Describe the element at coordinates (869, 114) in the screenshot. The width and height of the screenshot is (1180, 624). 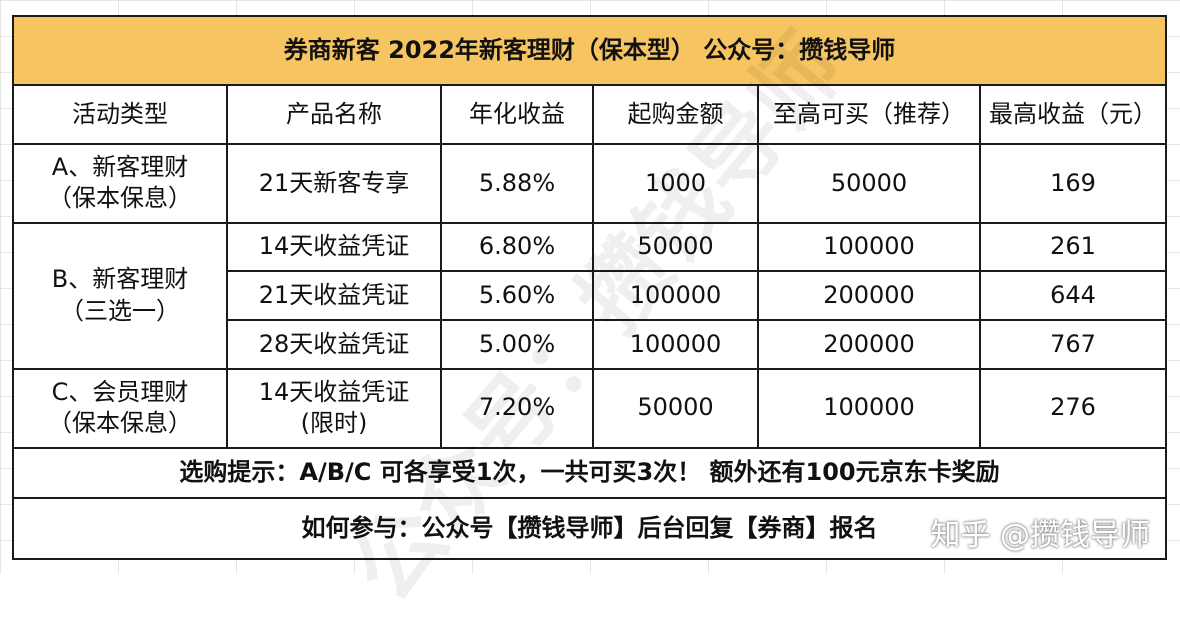
I see `header-max-amount: 至高可买（推荐）` at that location.